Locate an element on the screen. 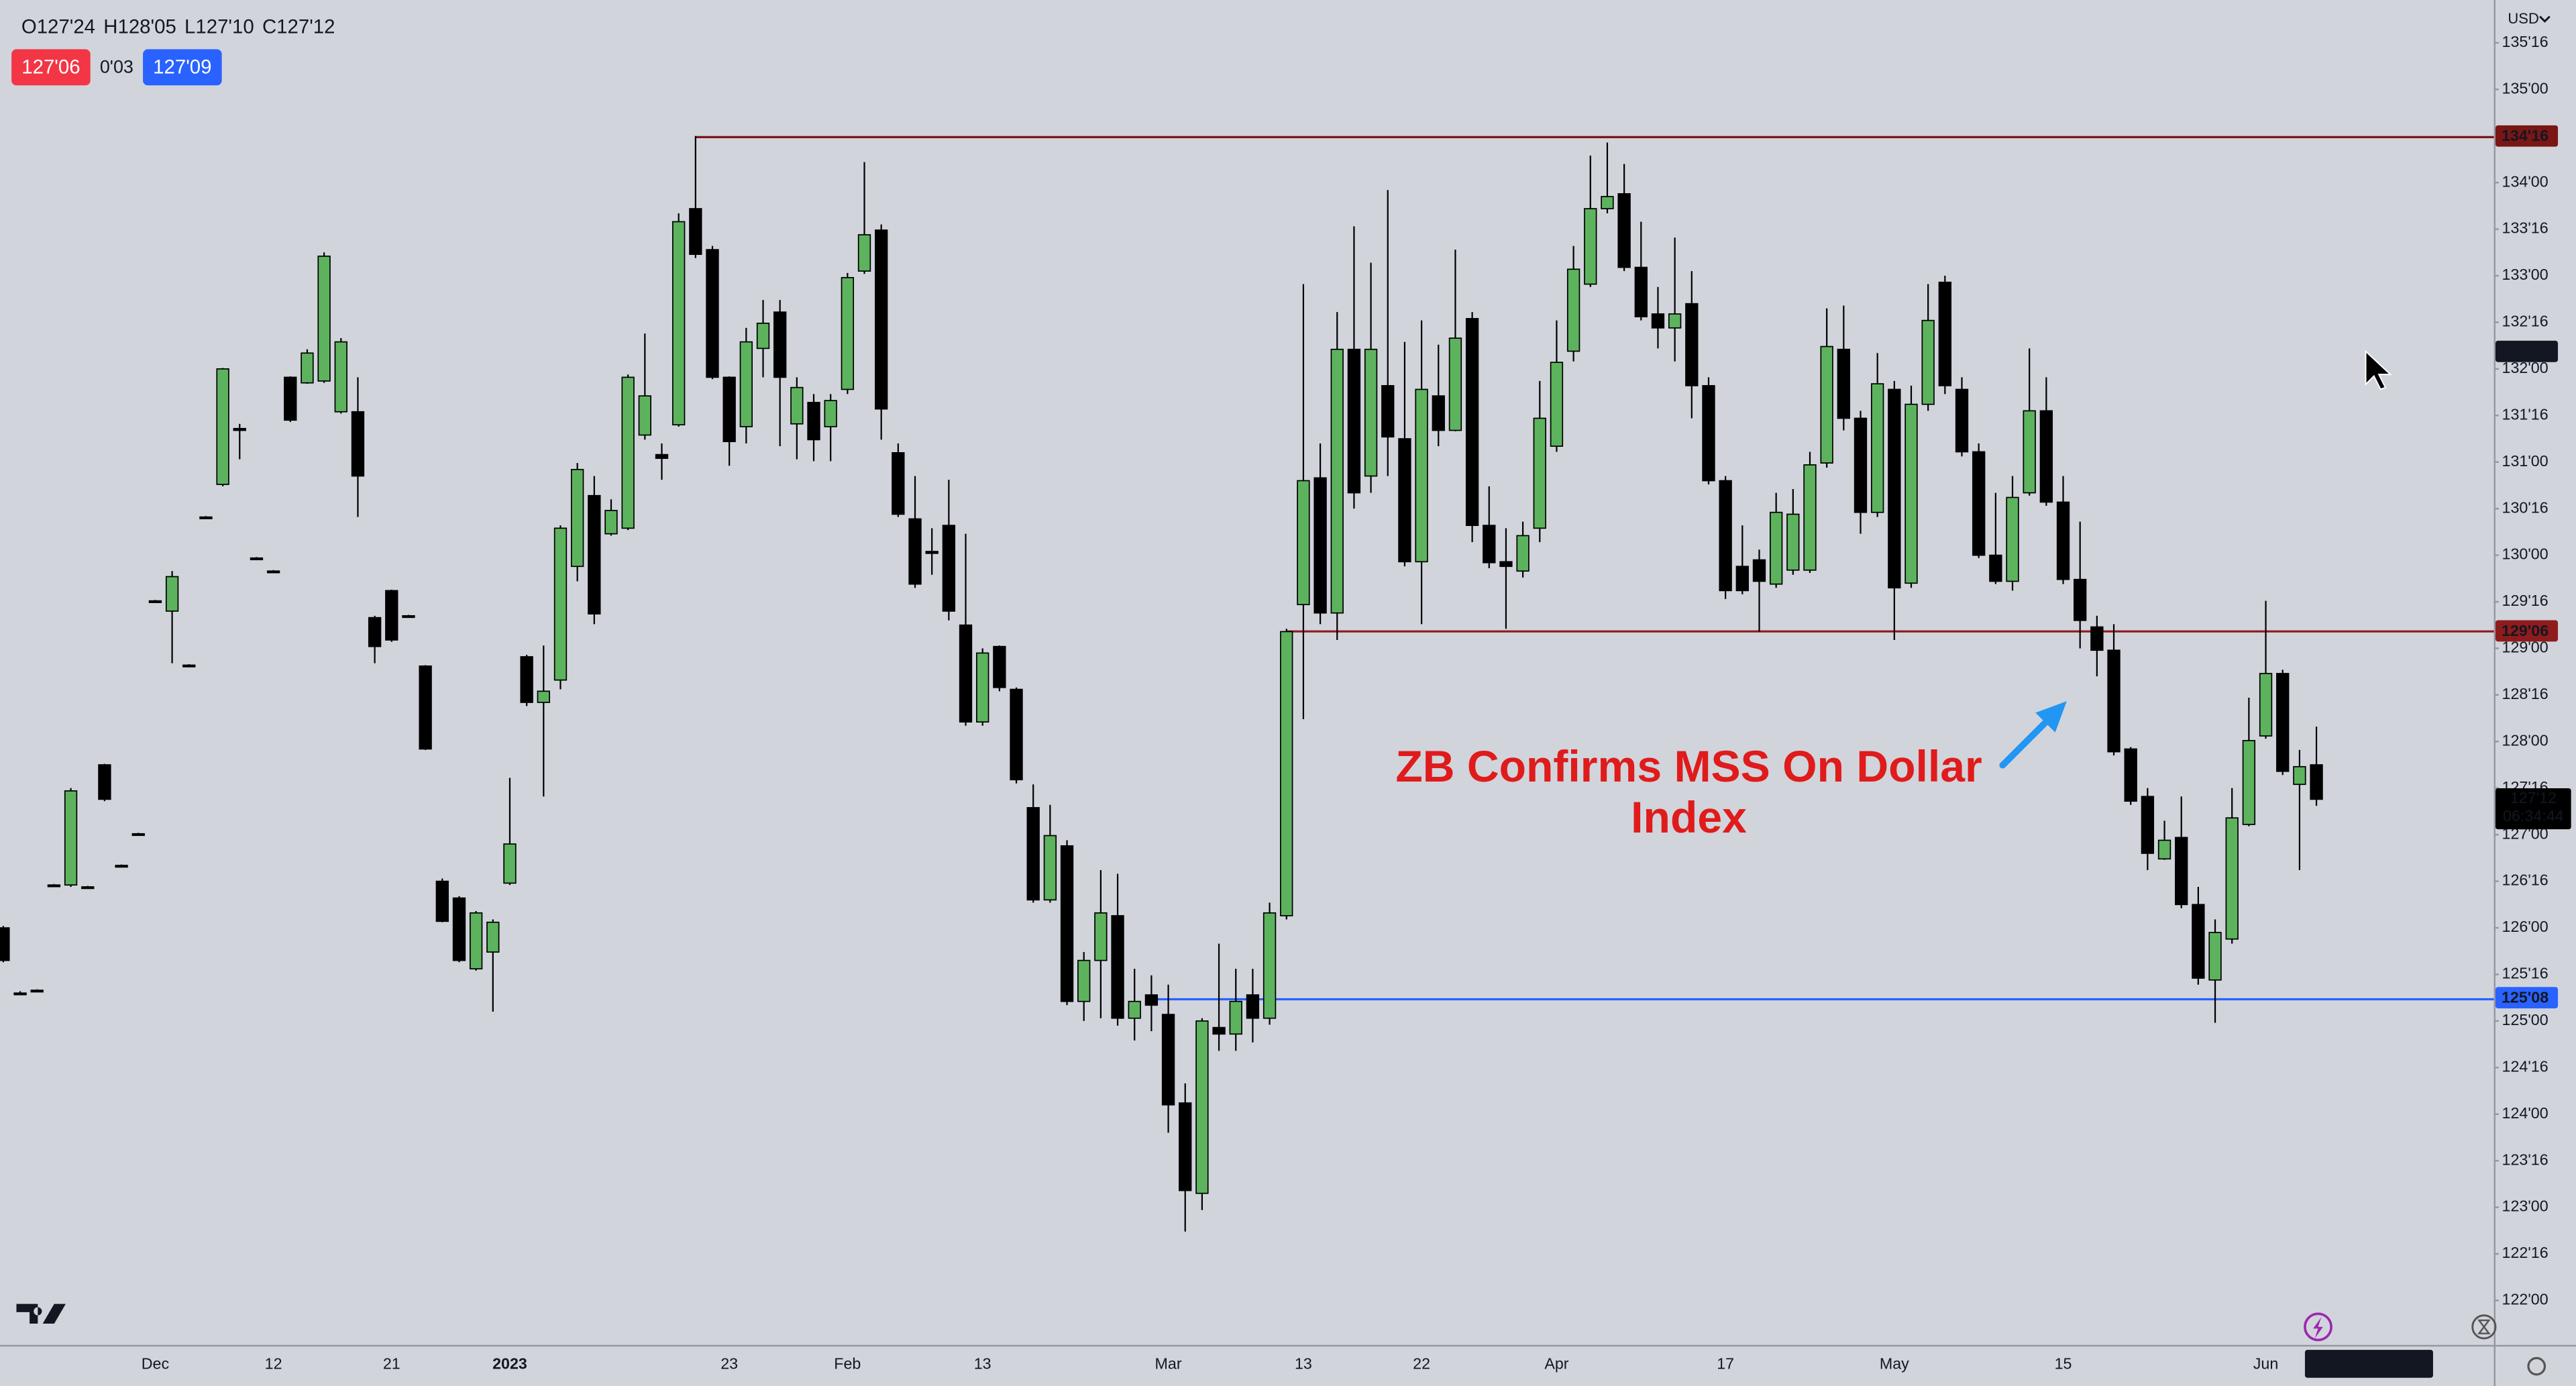  currency-caret is located at coordinates (2545, 19).